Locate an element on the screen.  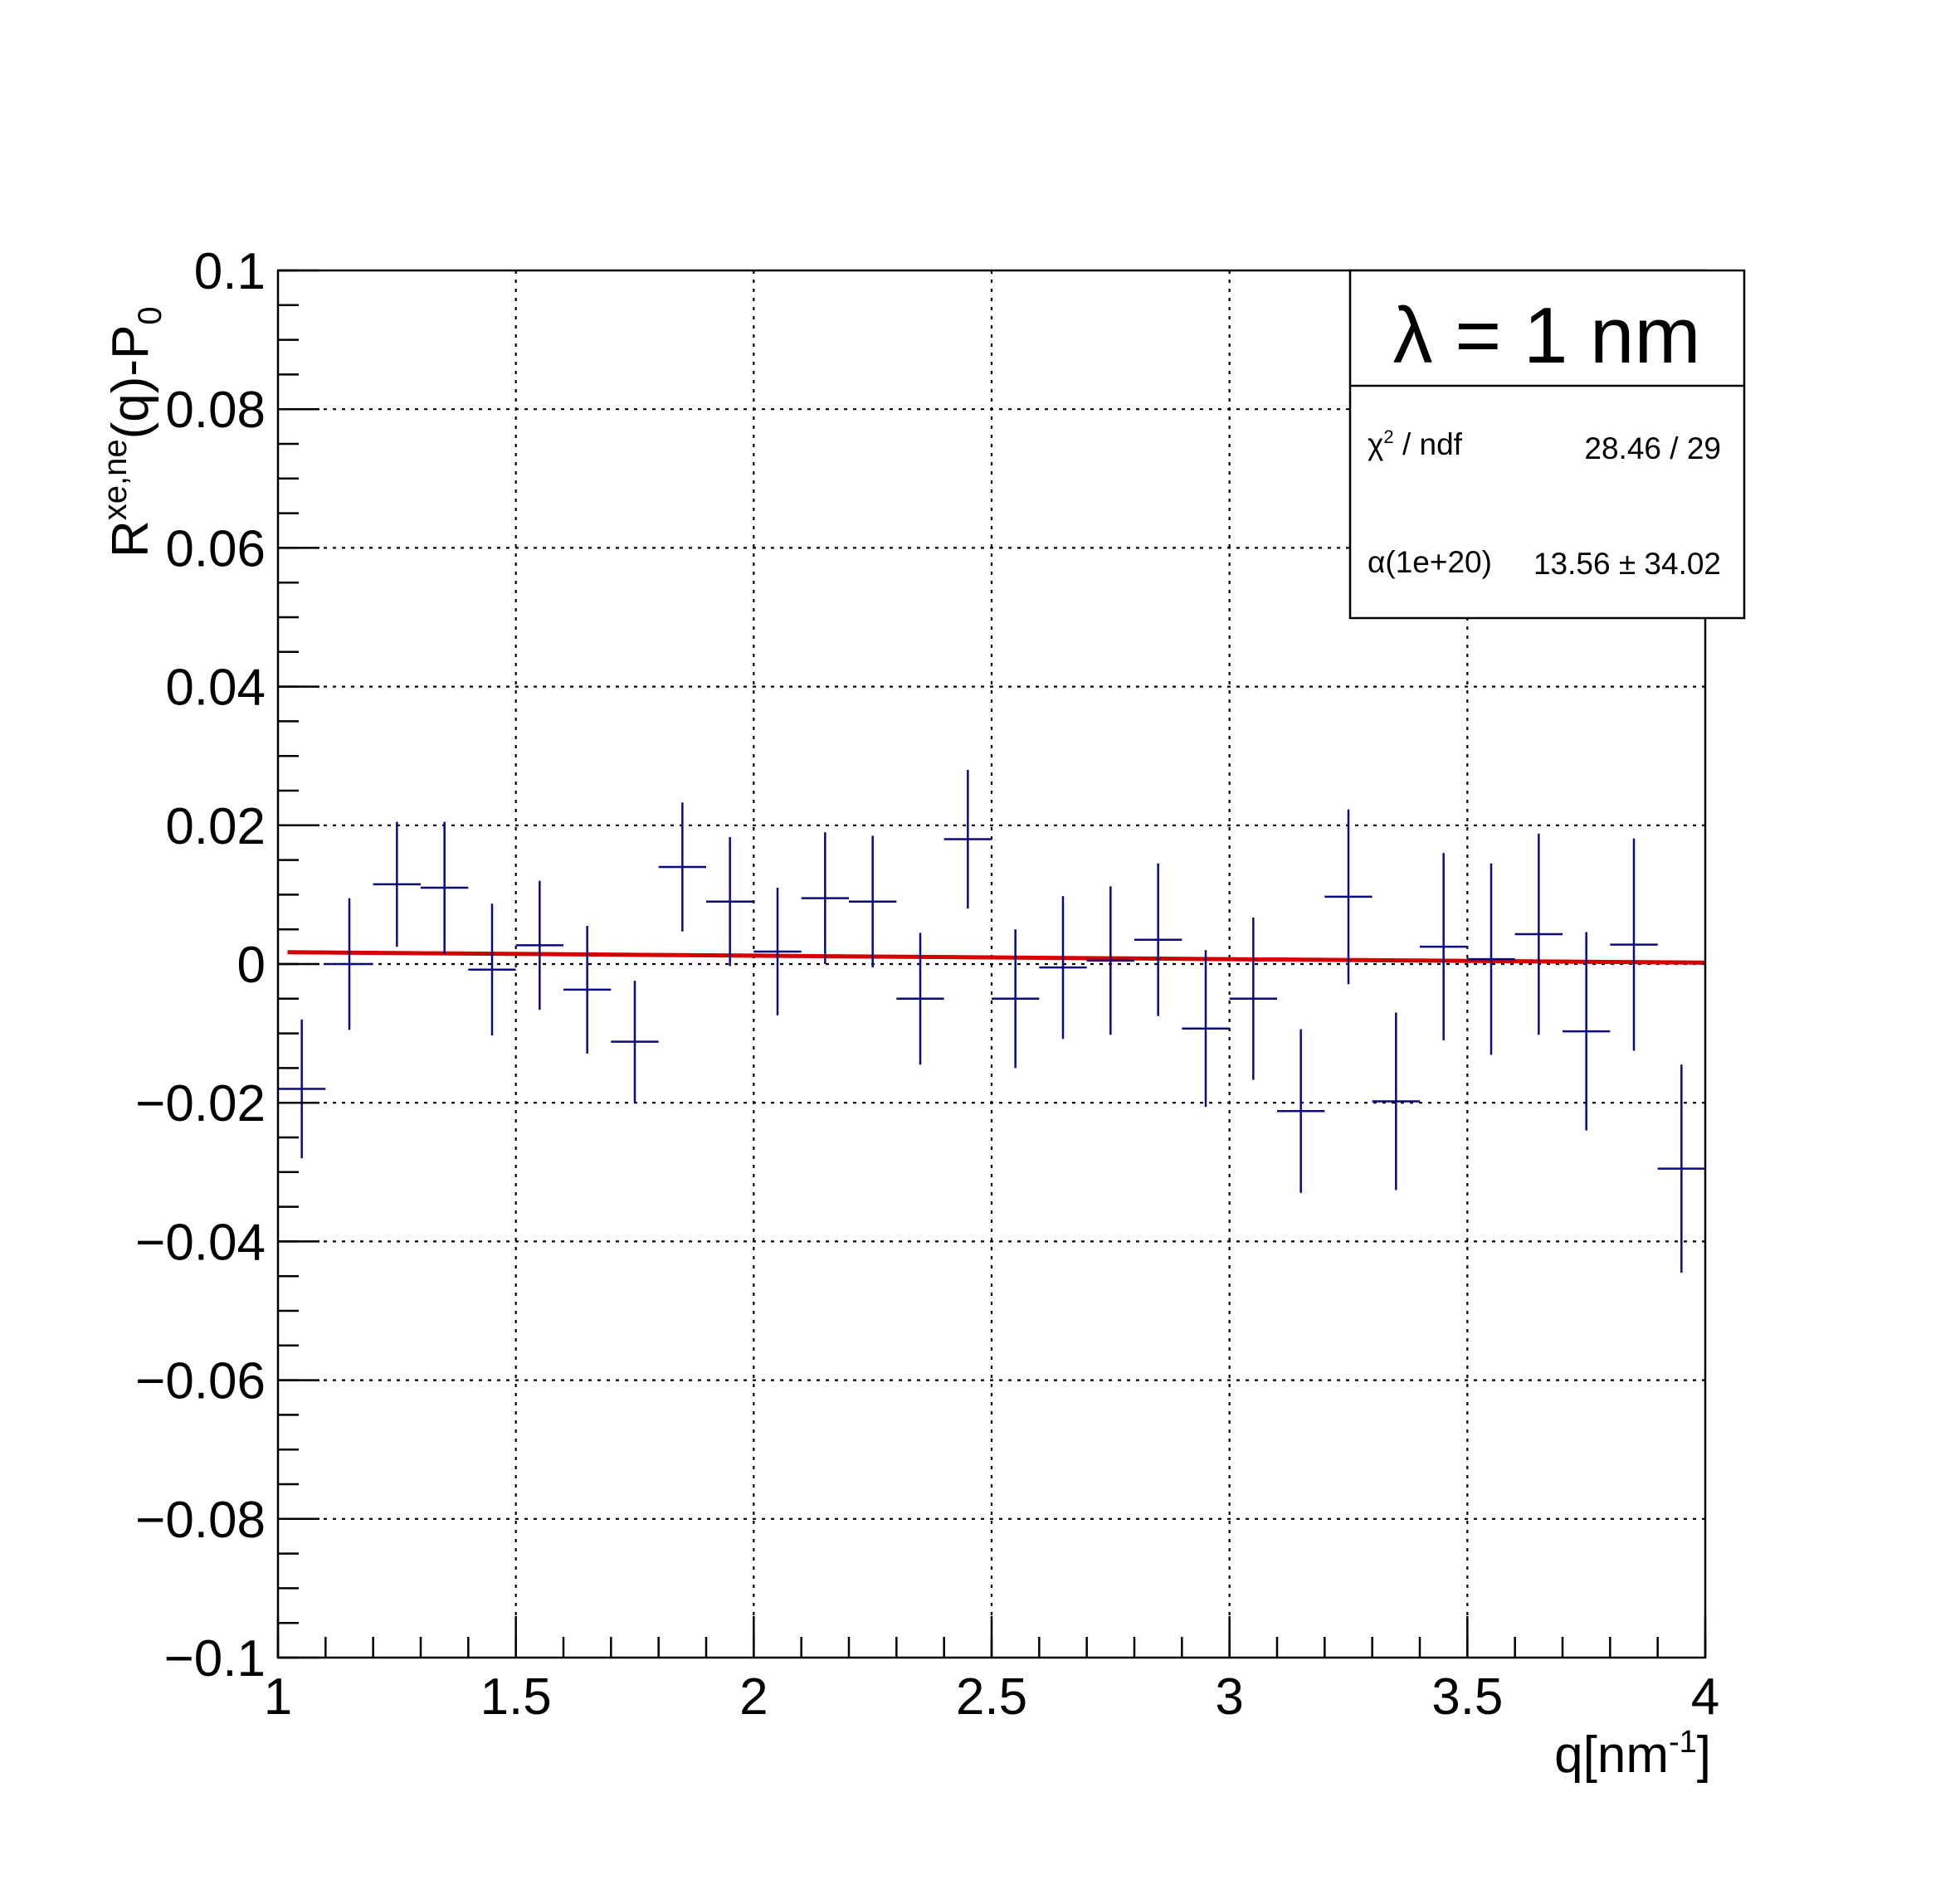
x-tick-label: 2.5 is located at coordinates (991, 1697).